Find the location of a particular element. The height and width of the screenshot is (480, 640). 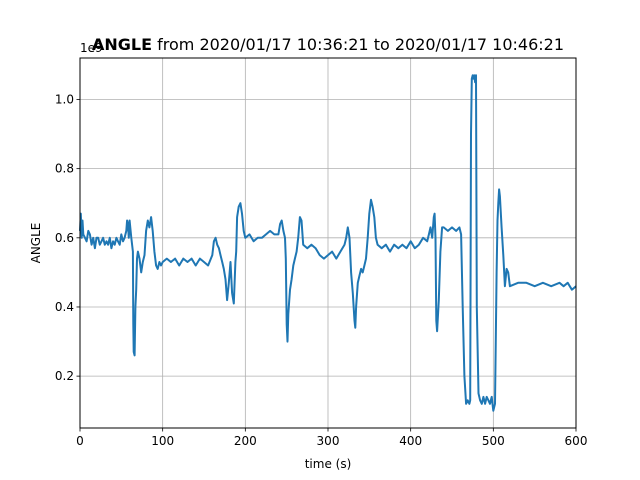

x-tick-label: 300 is located at coordinates (328, 441).